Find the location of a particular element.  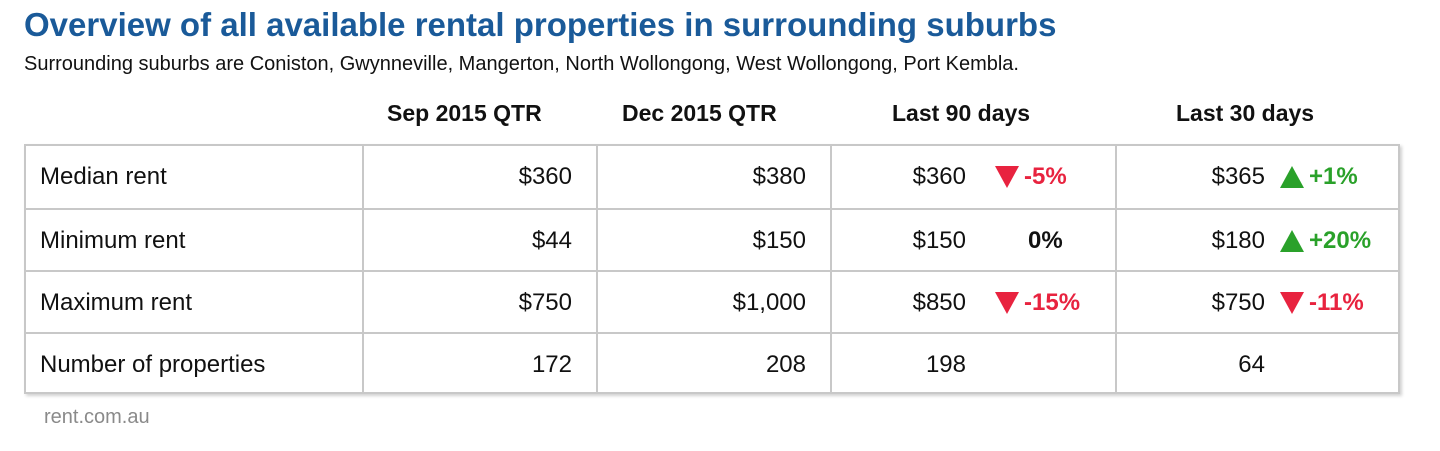

sep2015-value: $44 is located at coordinates (551, 240).